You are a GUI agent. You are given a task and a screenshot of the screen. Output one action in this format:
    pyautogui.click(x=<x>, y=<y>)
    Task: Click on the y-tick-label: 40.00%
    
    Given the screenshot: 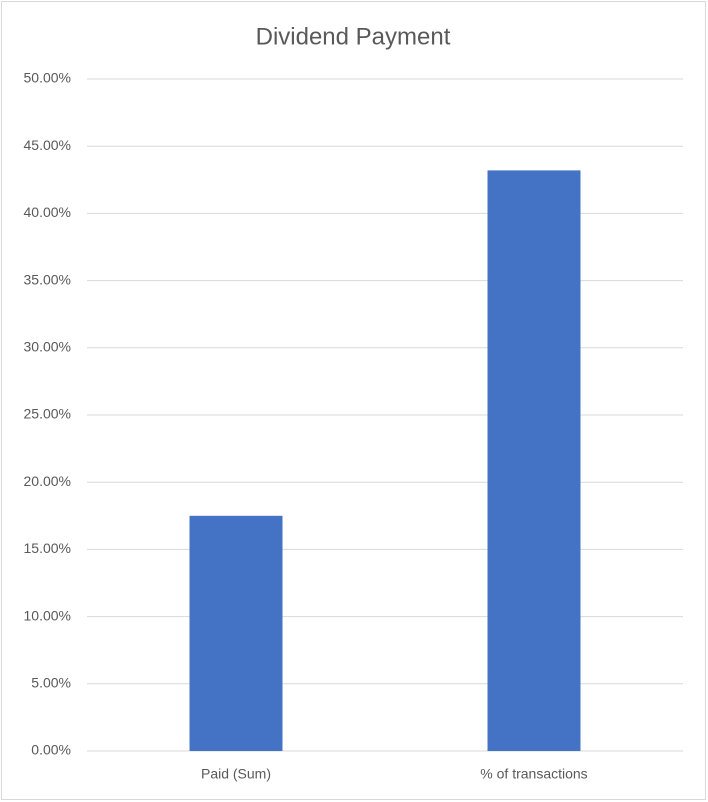 What is the action you would take?
    pyautogui.click(x=47, y=212)
    